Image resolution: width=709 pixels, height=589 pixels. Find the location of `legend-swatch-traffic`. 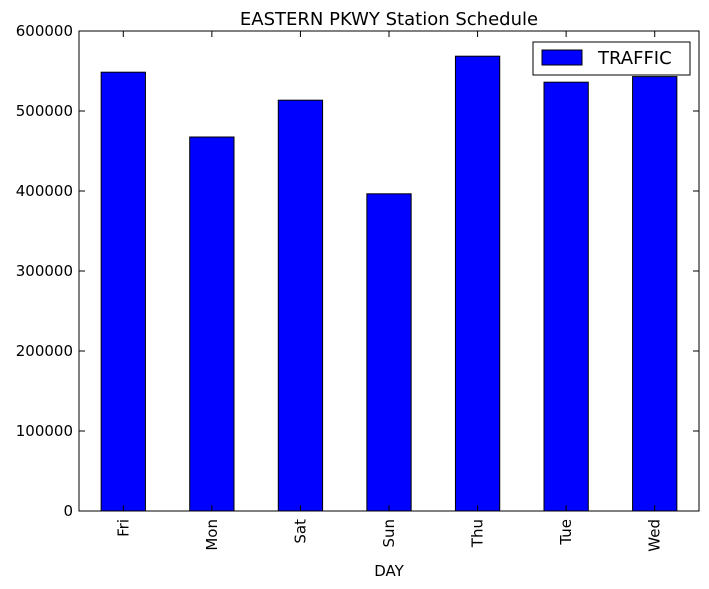

legend-swatch-traffic is located at coordinates (562, 57).